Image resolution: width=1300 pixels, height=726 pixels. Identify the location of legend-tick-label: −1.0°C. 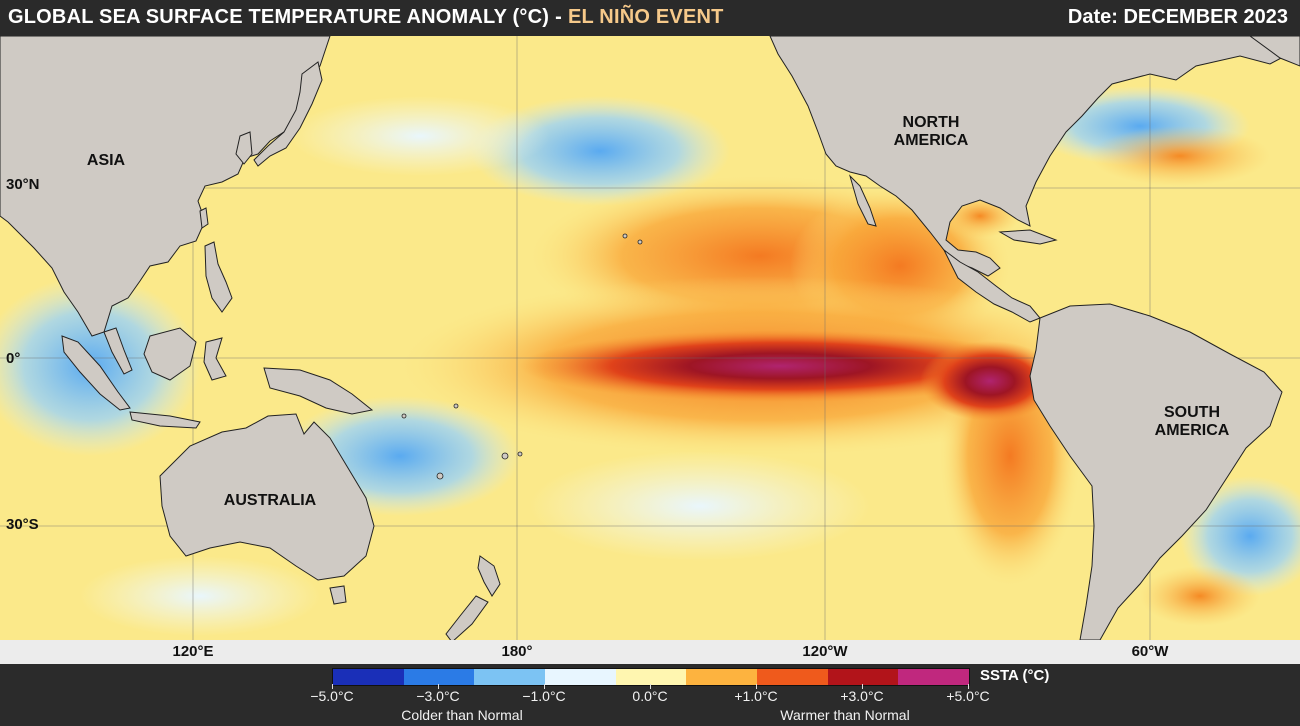
(544, 696).